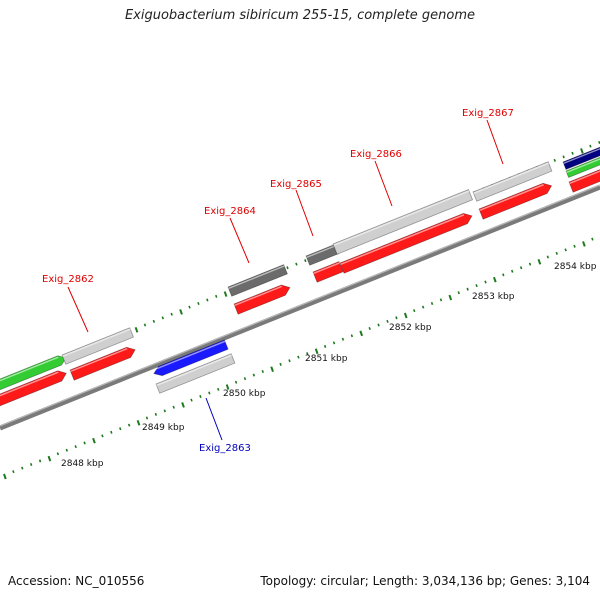 The height and width of the screenshot is (600, 600). I want to click on gene-label-exig-2862: Exig_2862, so click(68, 279).